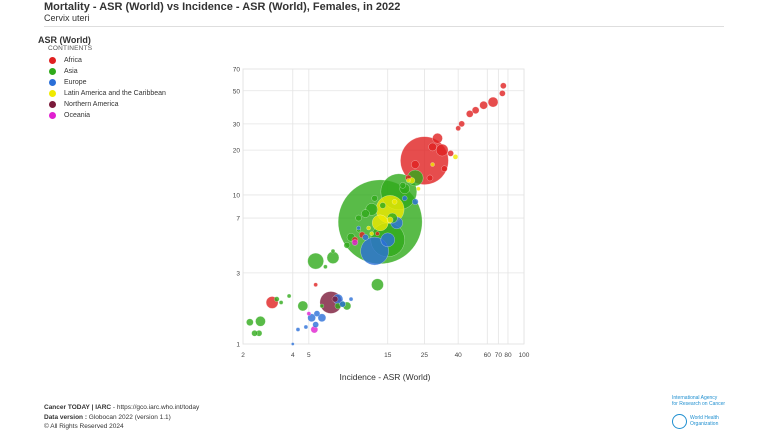  I want to click on who-emblem-icon, so click(679, 421).